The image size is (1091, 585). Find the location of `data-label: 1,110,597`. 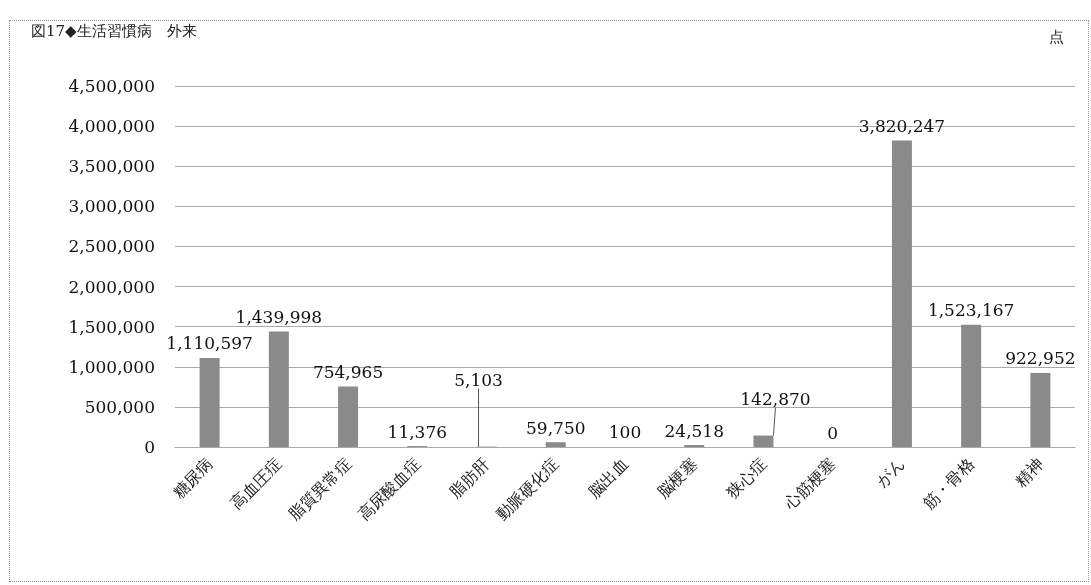

data-label: 1,110,597 is located at coordinates (209, 343).